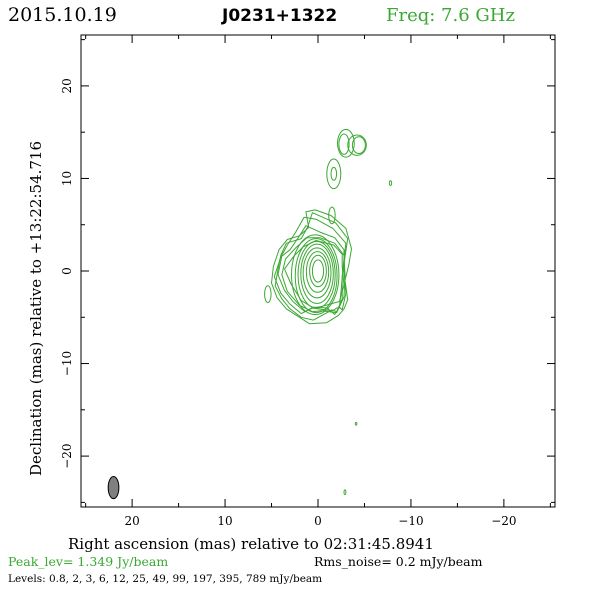 Image resolution: width=590 pixels, height=590 pixels. I want to click on frequency-label: Freq: 7.6 GHz, so click(450, 15).